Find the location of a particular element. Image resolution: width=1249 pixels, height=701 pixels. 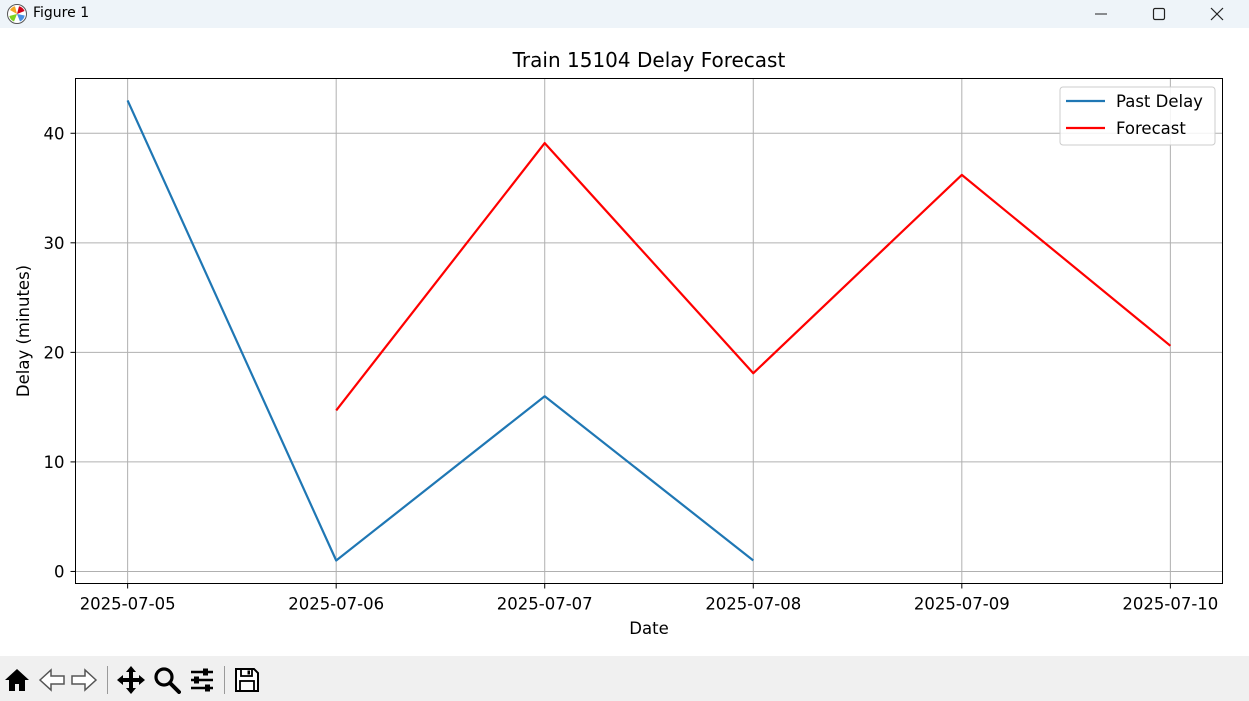

legend: Past Delay Forecast is located at coordinates (1137, 116).